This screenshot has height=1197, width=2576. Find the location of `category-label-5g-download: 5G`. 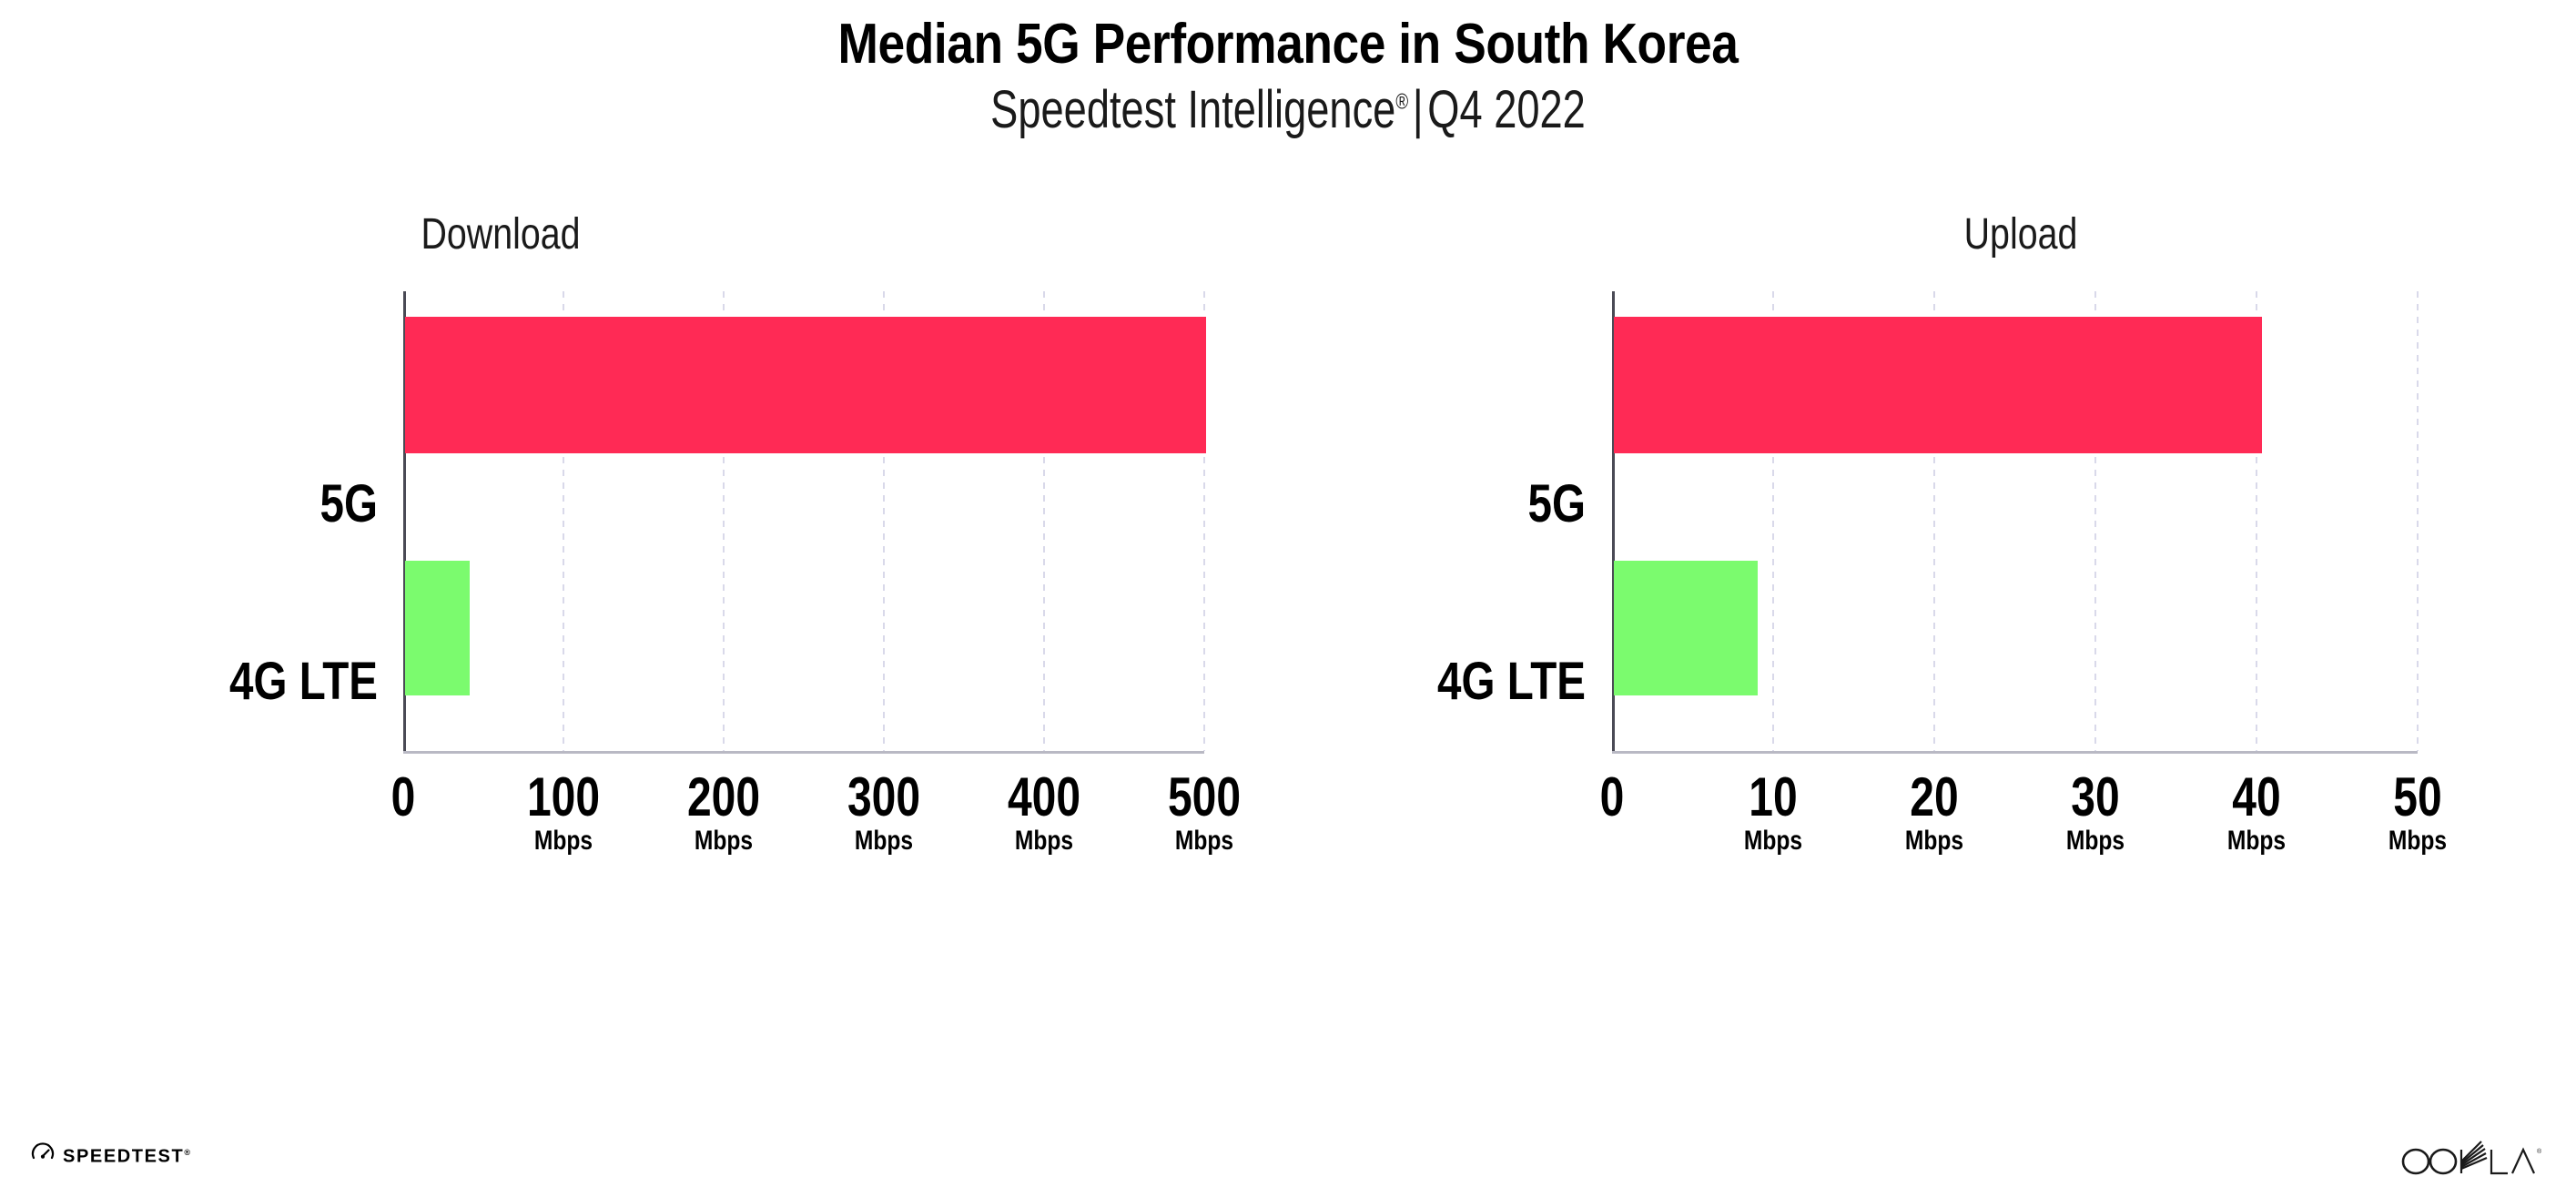

category-label-5g-download: 5G is located at coordinates (348, 504).